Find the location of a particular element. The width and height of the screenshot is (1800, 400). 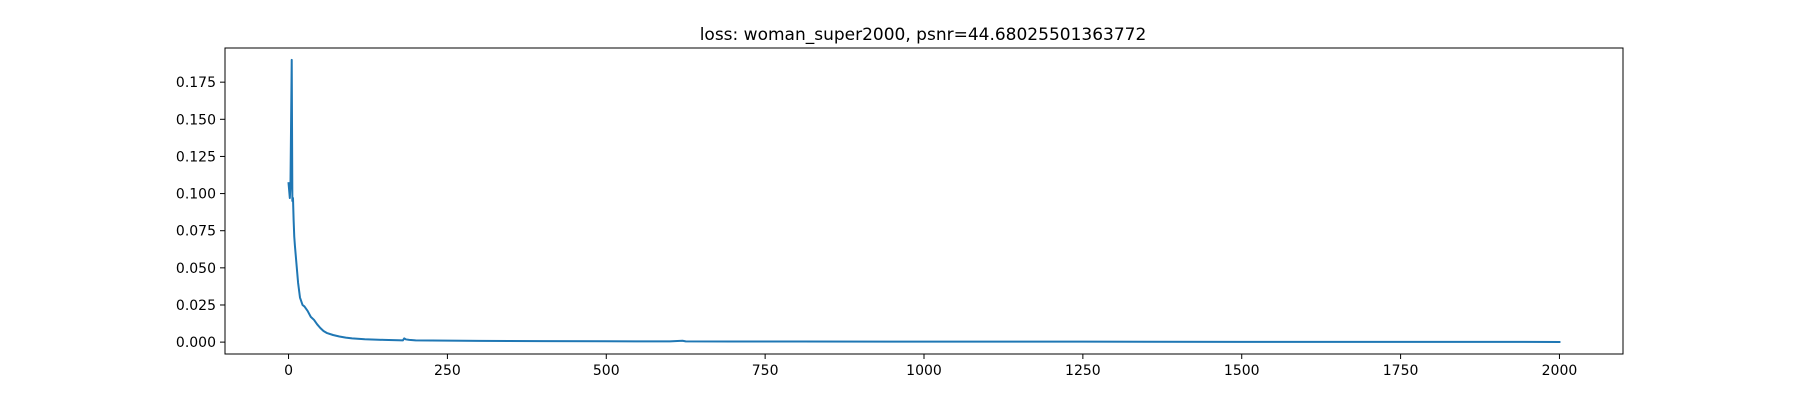

y-axis: 0.000 0.025 0.050 0.075 0.100 0.125 0.150 0.175 is located at coordinates (200, 213).